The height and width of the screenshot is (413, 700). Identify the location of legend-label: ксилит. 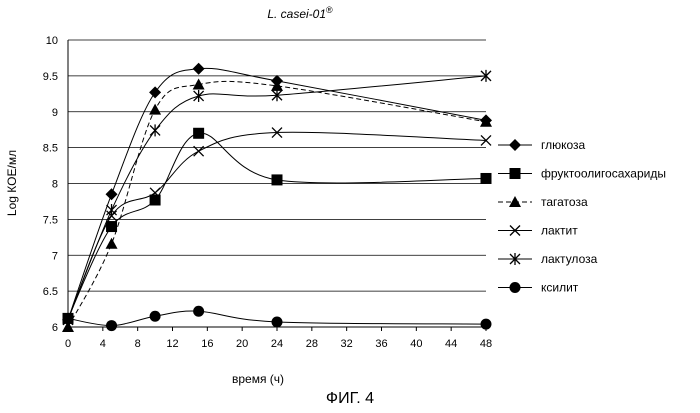
(560, 288).